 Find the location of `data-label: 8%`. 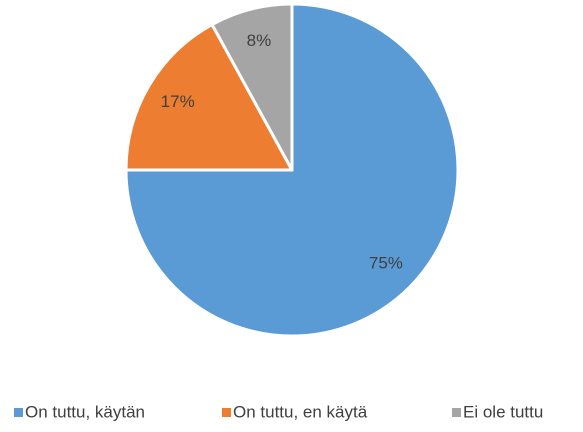

data-label: 8% is located at coordinates (259, 40).